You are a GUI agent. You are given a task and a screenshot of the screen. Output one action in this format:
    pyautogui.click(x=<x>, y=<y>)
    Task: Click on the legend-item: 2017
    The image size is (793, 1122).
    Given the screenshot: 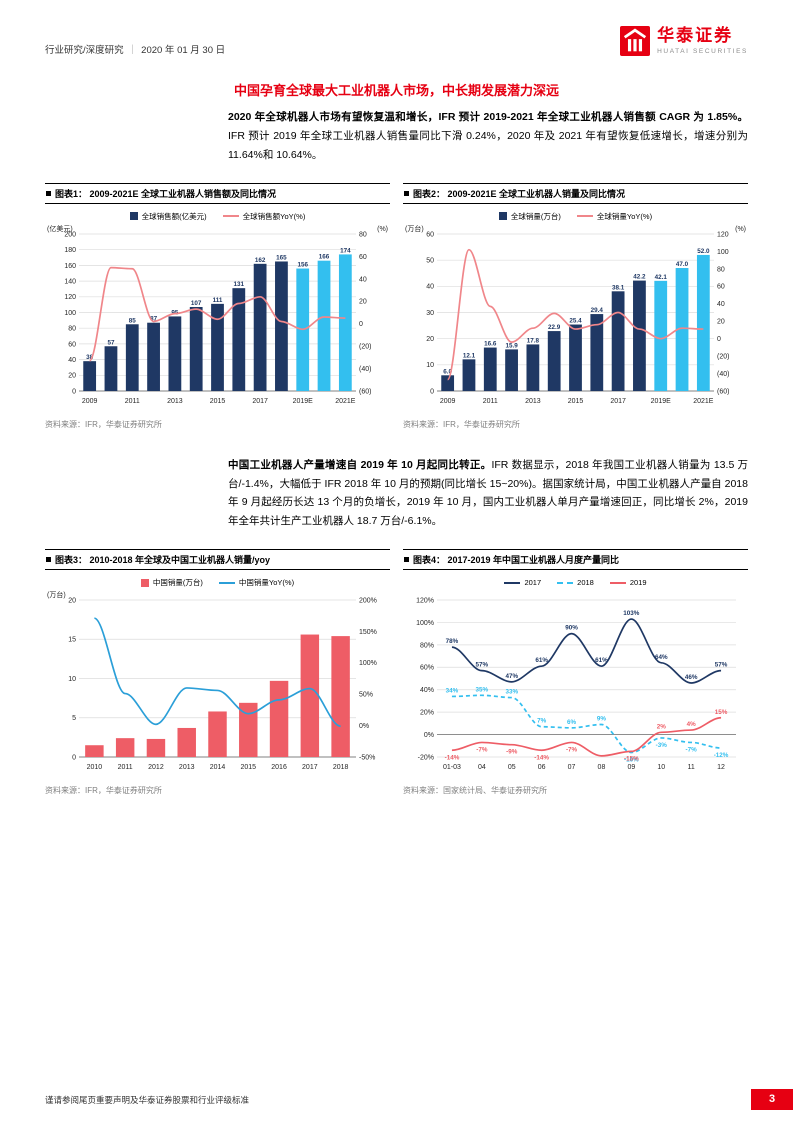 What is the action you would take?
    pyautogui.click(x=522, y=582)
    